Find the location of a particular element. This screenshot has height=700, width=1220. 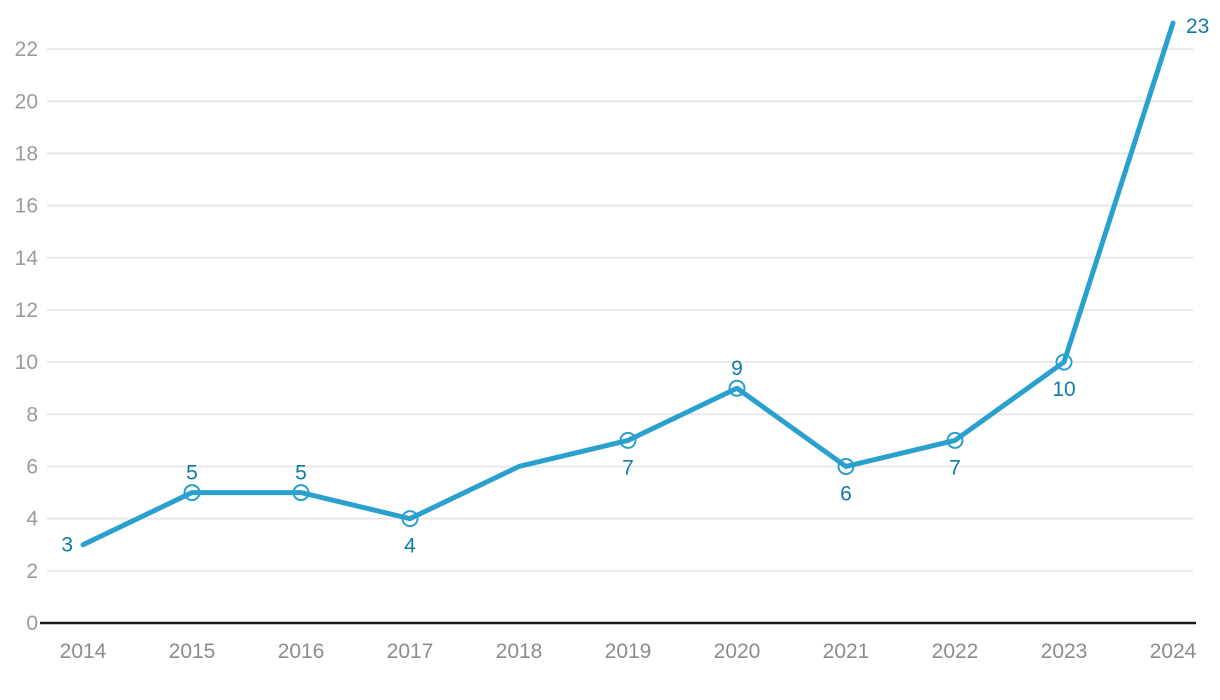

x-tick-label: 2020 is located at coordinates (737, 651).